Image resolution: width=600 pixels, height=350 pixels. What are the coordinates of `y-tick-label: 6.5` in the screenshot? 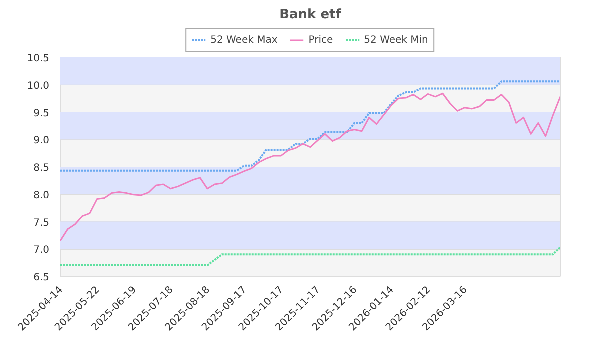 It's located at (42, 278).